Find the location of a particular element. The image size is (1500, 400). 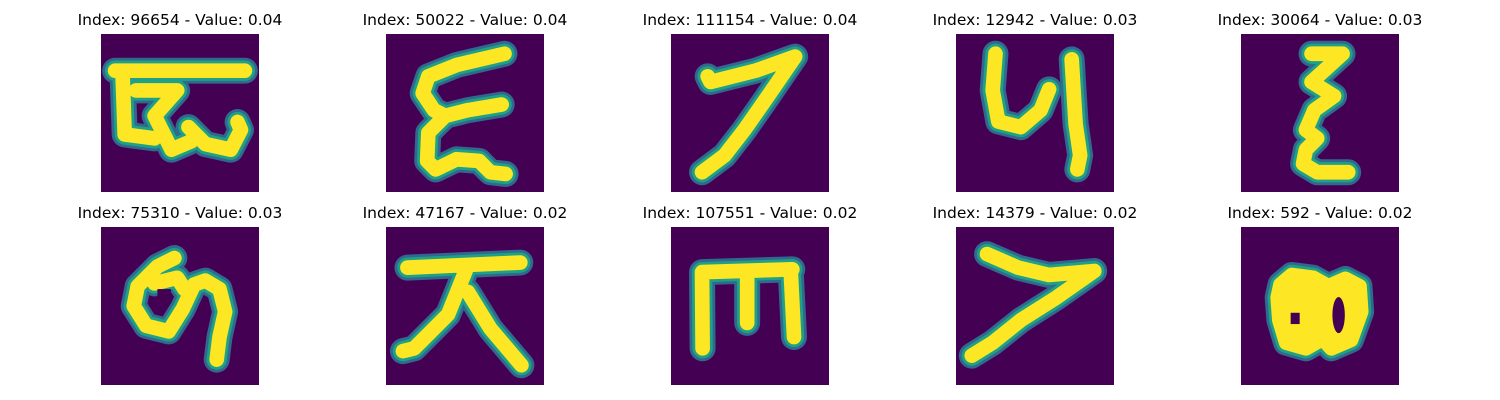

panel-title: Index: 12942 - Value: 0.03 is located at coordinates (1035, 20).